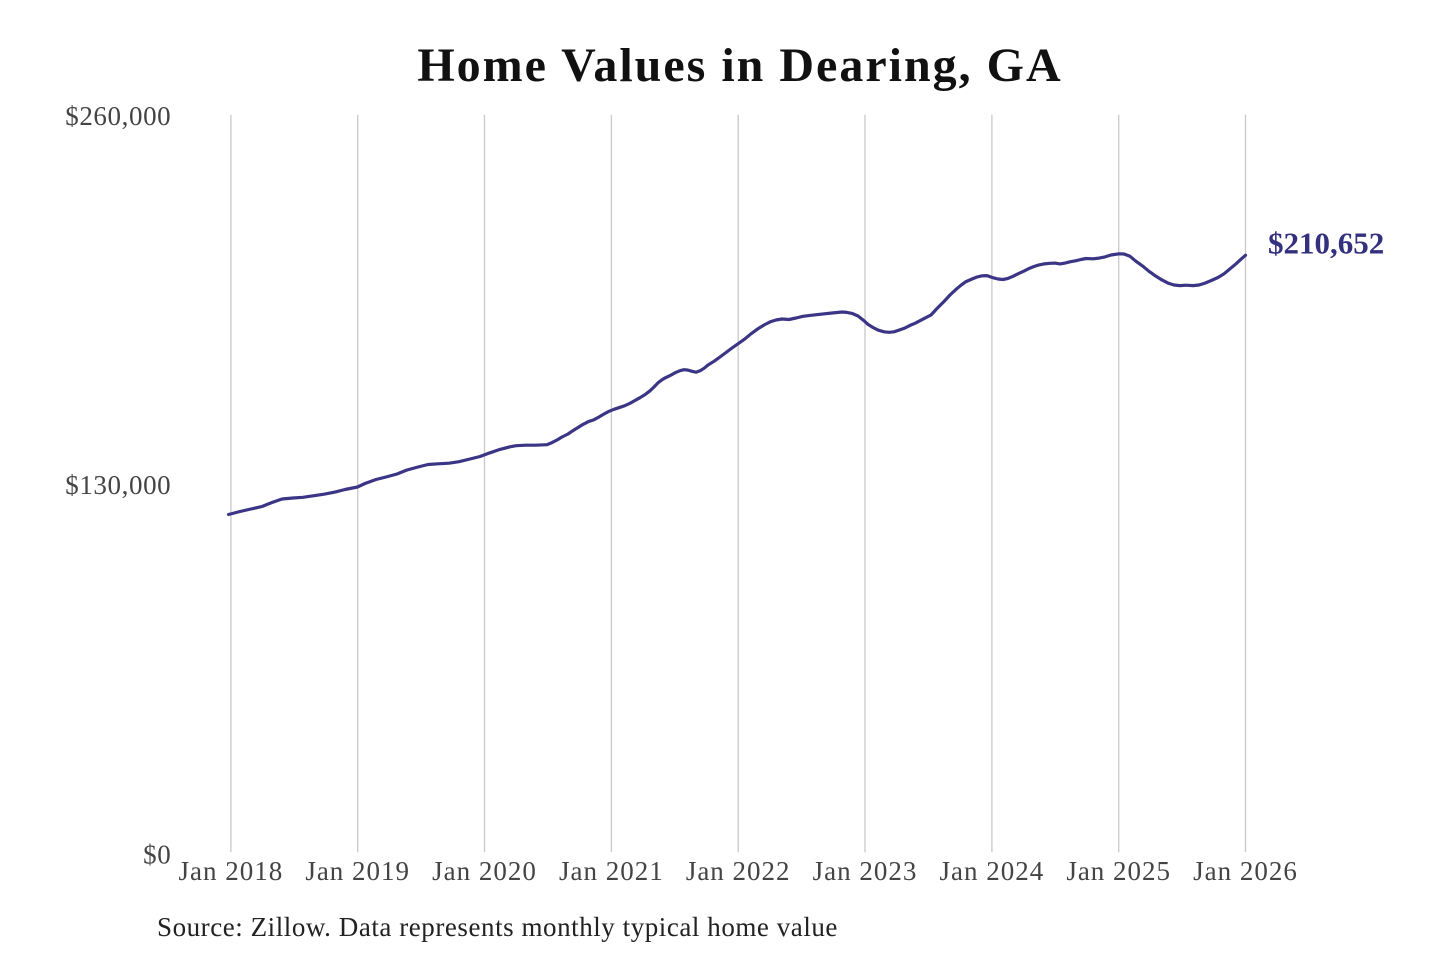 Image resolution: width=1440 pixels, height=960 pixels. I want to click on svg-text: Jan 2018, so click(231, 871).